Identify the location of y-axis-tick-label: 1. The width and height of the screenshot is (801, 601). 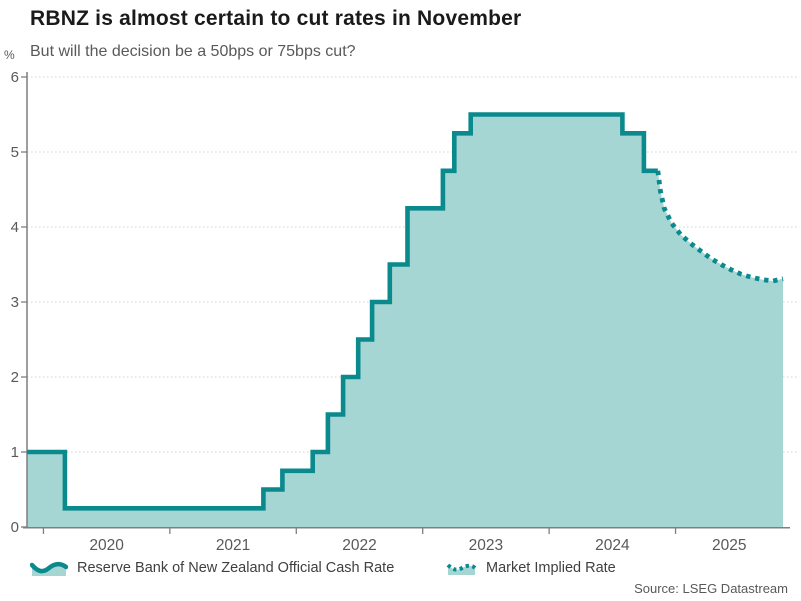
(15, 452).